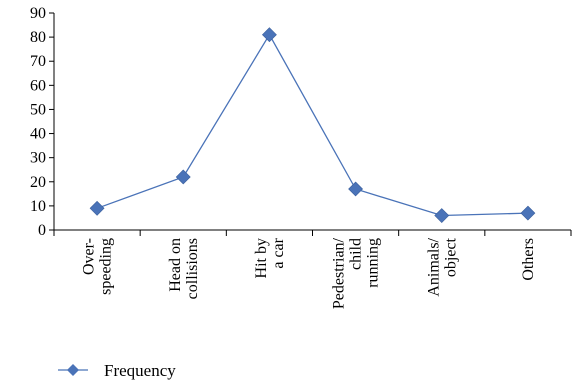  I want to click on x-category-label: Head oncollisions, so click(184, 268).